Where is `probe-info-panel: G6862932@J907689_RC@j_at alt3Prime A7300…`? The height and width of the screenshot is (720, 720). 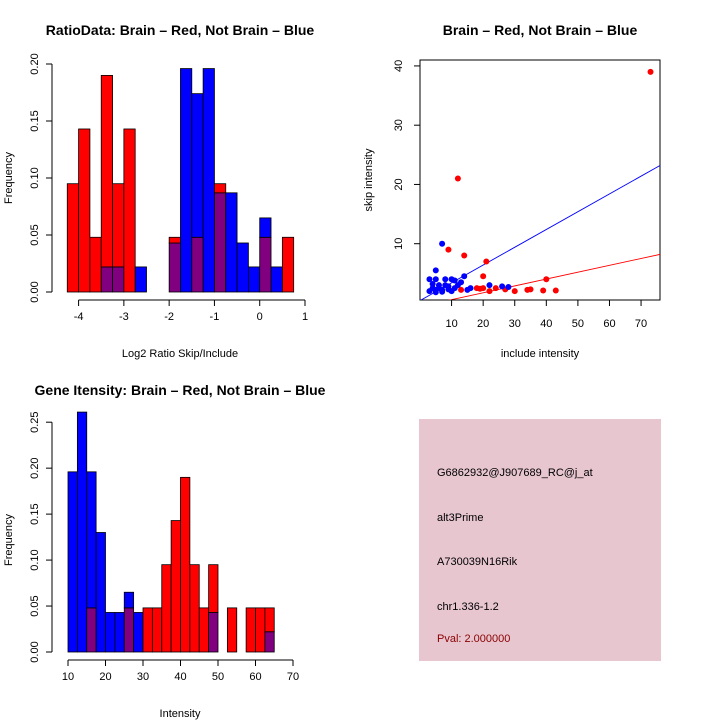
probe-info-panel: G6862932@J907689_RC@j_at alt3Prime A7300… is located at coordinates (540, 540).